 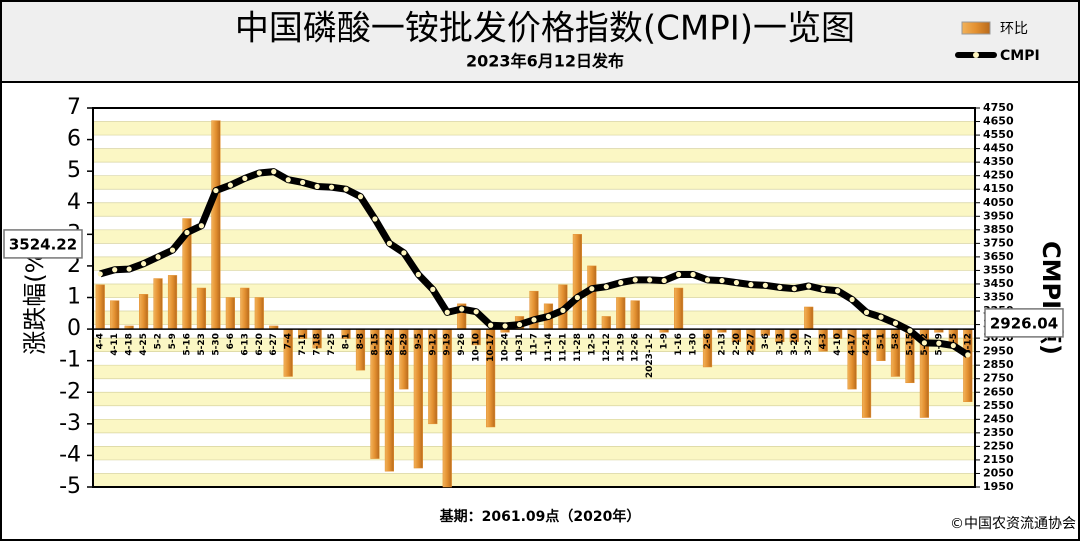 What do you see at coordinates (159, 341) in the screenshot?
I see `x-tick-label: 5-2` at bounding box center [159, 341].